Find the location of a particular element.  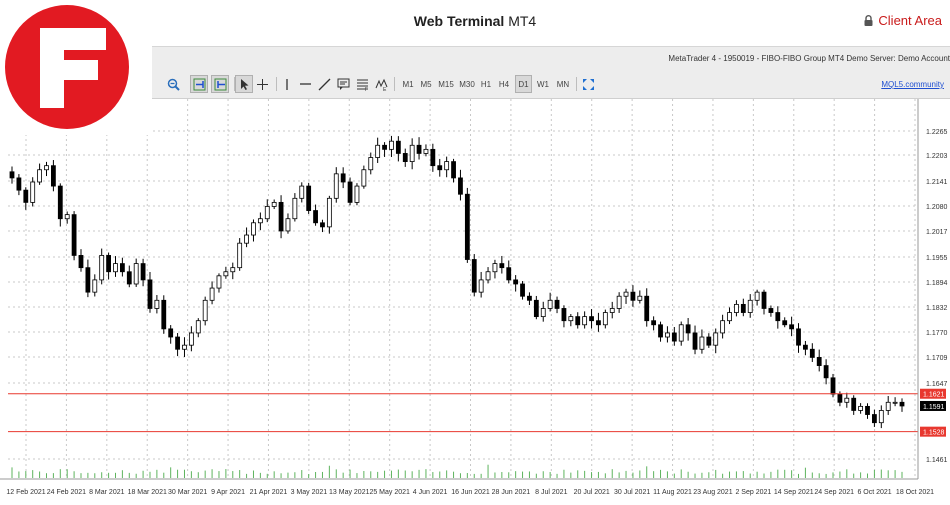

date-tick-label: 12 Feb 2021 is located at coordinates (25, 492).